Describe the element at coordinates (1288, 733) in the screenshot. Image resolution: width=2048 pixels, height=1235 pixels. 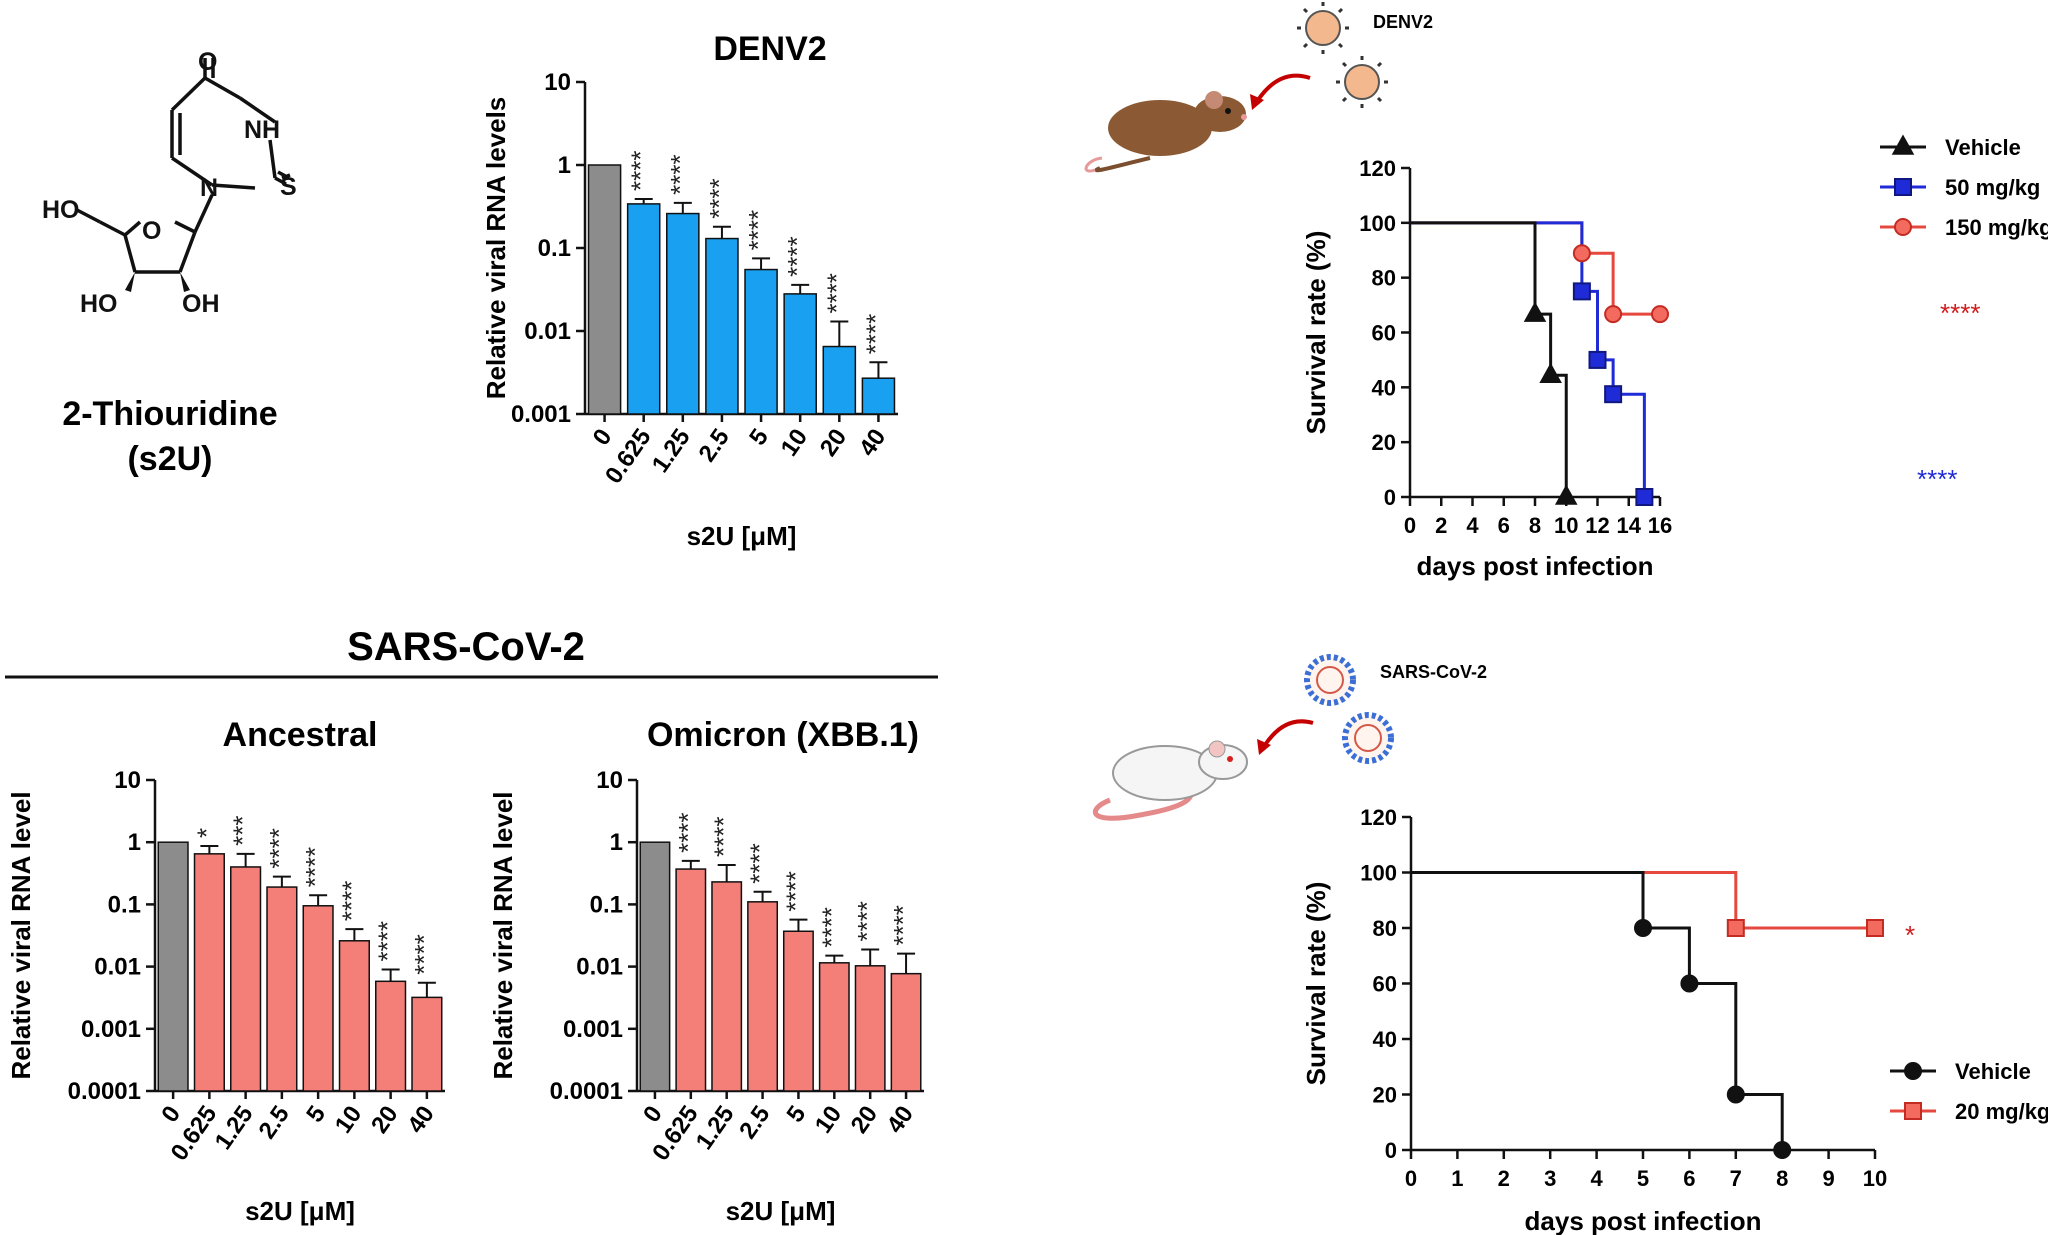
I see `curved-red-arrow-icon` at that location.